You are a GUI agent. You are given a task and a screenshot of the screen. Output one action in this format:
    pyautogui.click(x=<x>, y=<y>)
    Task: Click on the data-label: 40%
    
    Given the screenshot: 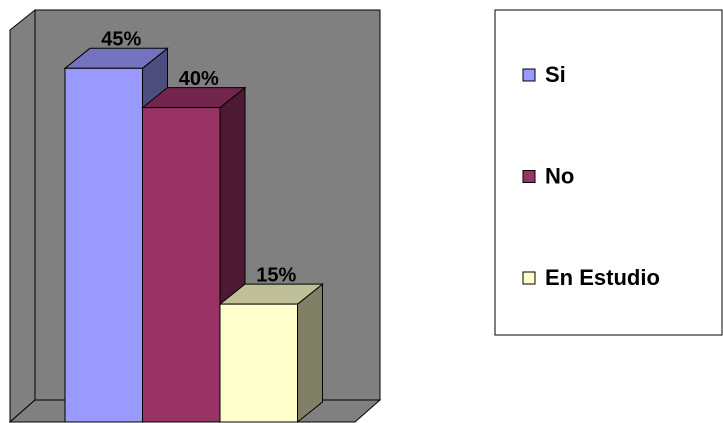 What is the action you would take?
    pyautogui.click(x=199, y=79)
    